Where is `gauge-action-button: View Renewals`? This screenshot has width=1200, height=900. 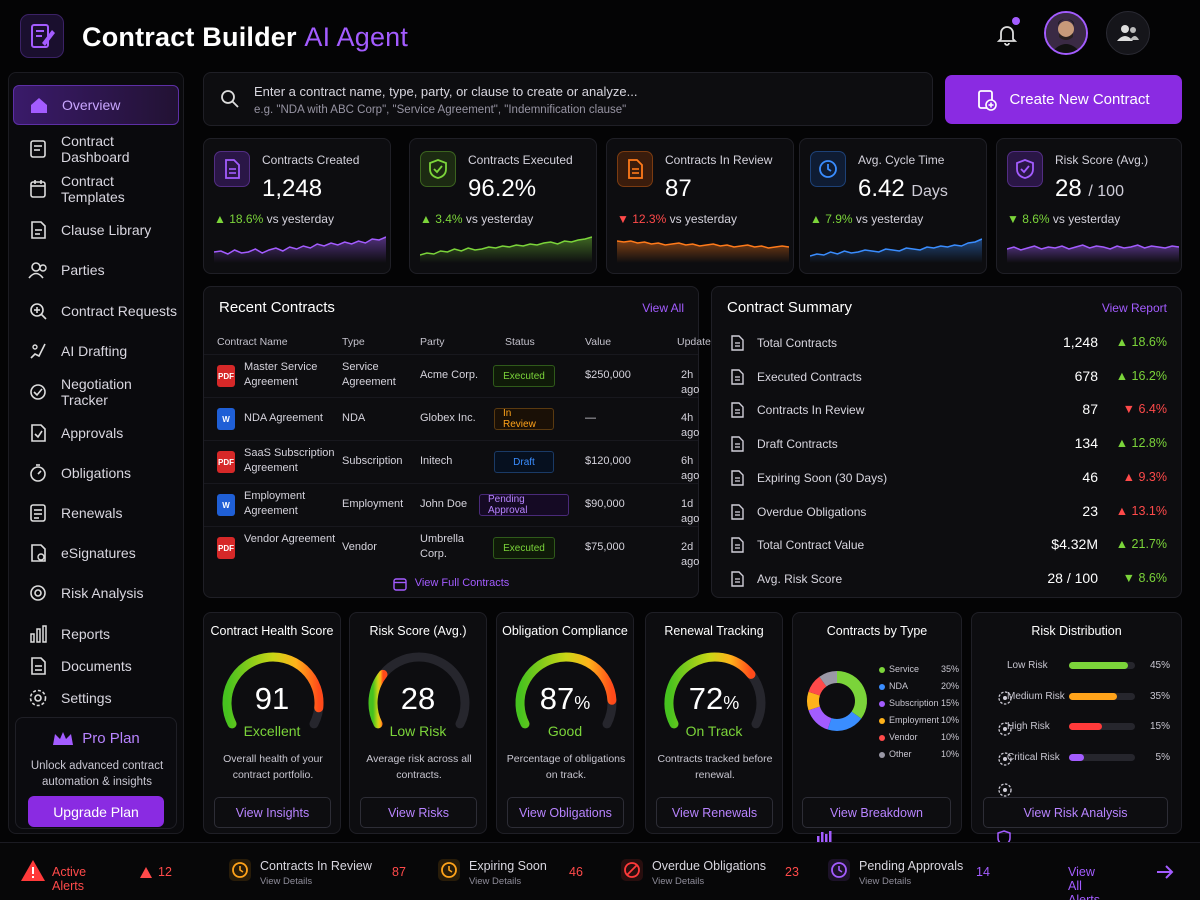
gauge-action-button: View Renewals is located at coordinates (714, 812).